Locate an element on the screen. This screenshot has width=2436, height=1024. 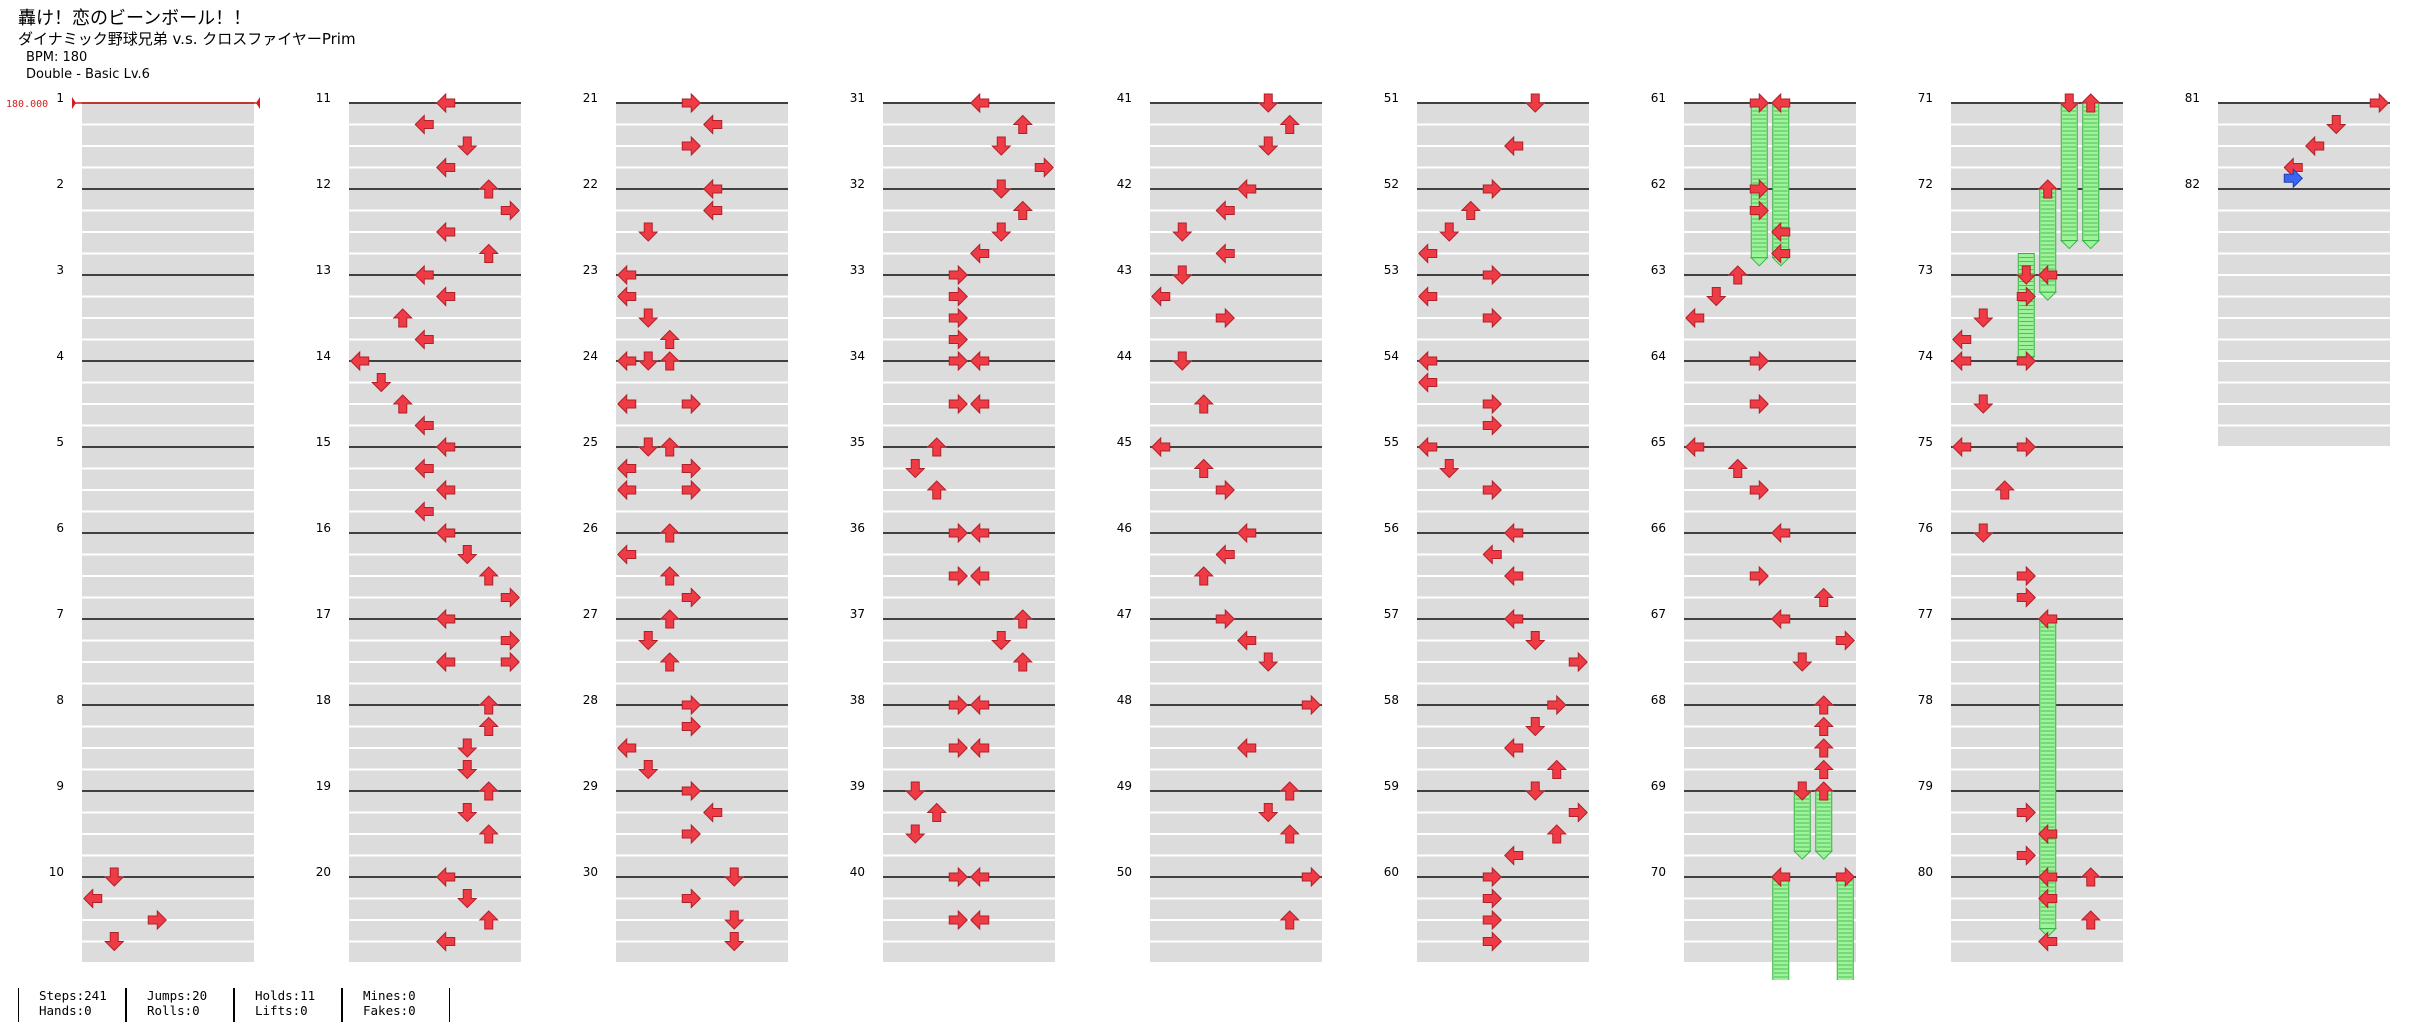
measure-number: 81 is located at coordinates (2192, 98).